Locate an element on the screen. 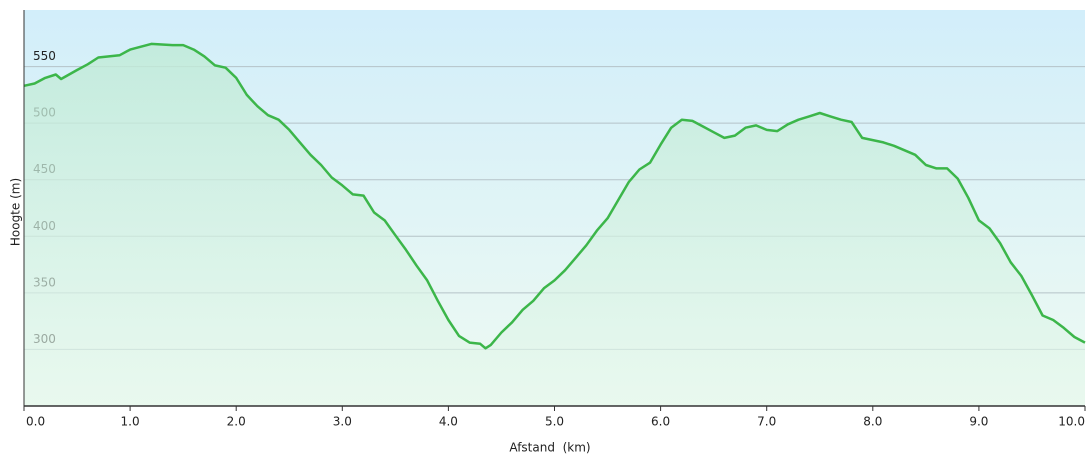  x-tick-label: 5.0 is located at coordinates (554, 422).